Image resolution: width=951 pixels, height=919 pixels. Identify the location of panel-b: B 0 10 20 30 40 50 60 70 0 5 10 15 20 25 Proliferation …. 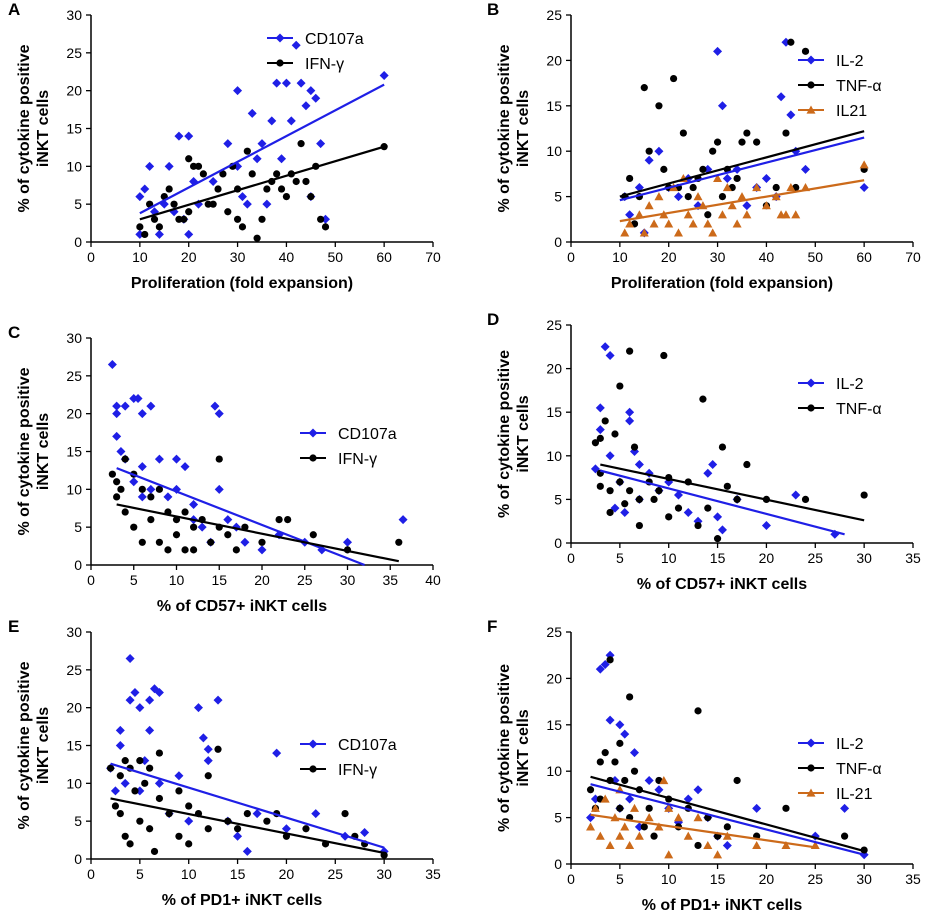
(704, 146).